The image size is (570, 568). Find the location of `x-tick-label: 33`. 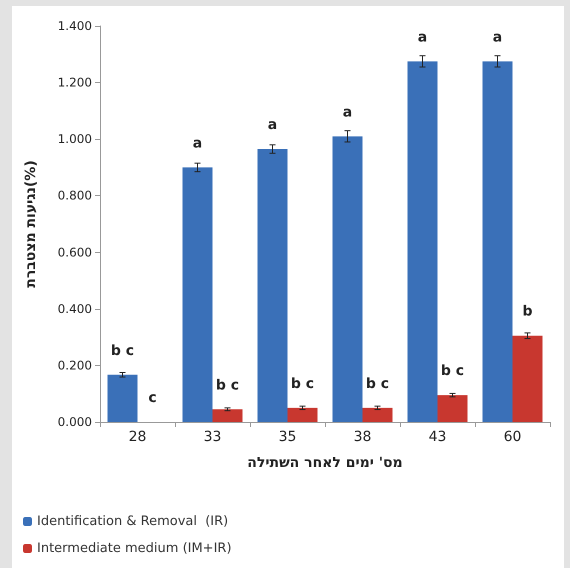

x-tick-label: 33 is located at coordinates (213, 437).